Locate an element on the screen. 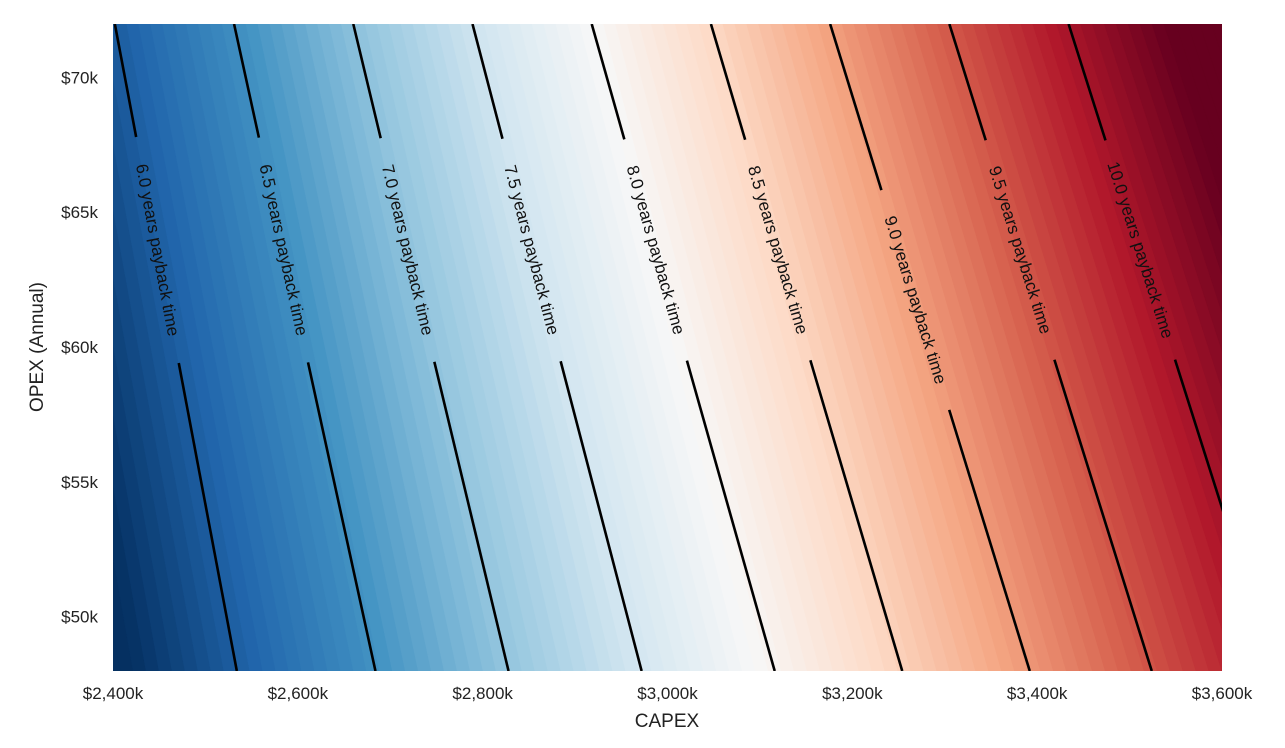 This screenshot has height=748, width=1285. y-tick-label: $60k is located at coordinates (79, 347).